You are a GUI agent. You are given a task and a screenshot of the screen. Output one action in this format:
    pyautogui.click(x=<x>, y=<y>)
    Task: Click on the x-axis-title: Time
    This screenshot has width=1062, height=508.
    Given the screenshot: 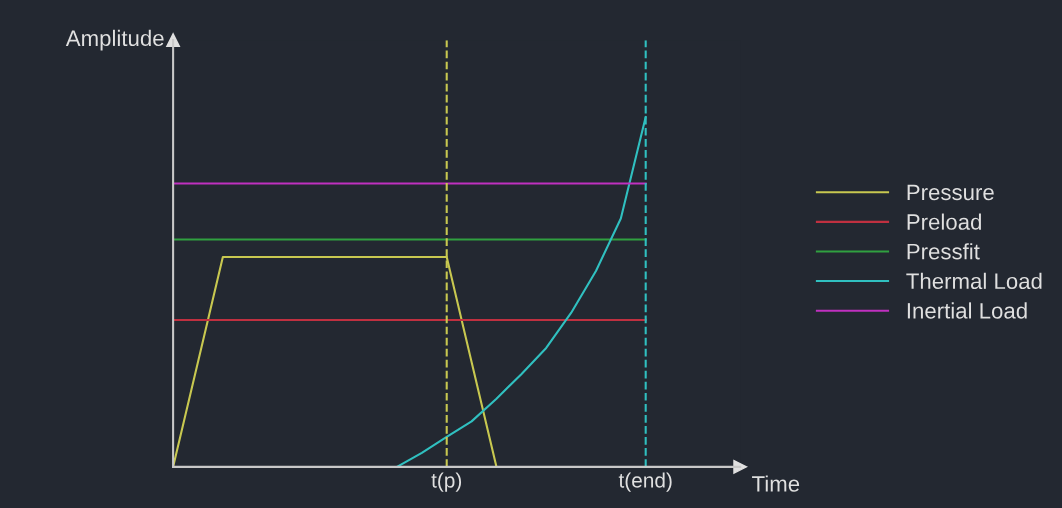 What is the action you would take?
    pyautogui.click(x=776, y=483)
    